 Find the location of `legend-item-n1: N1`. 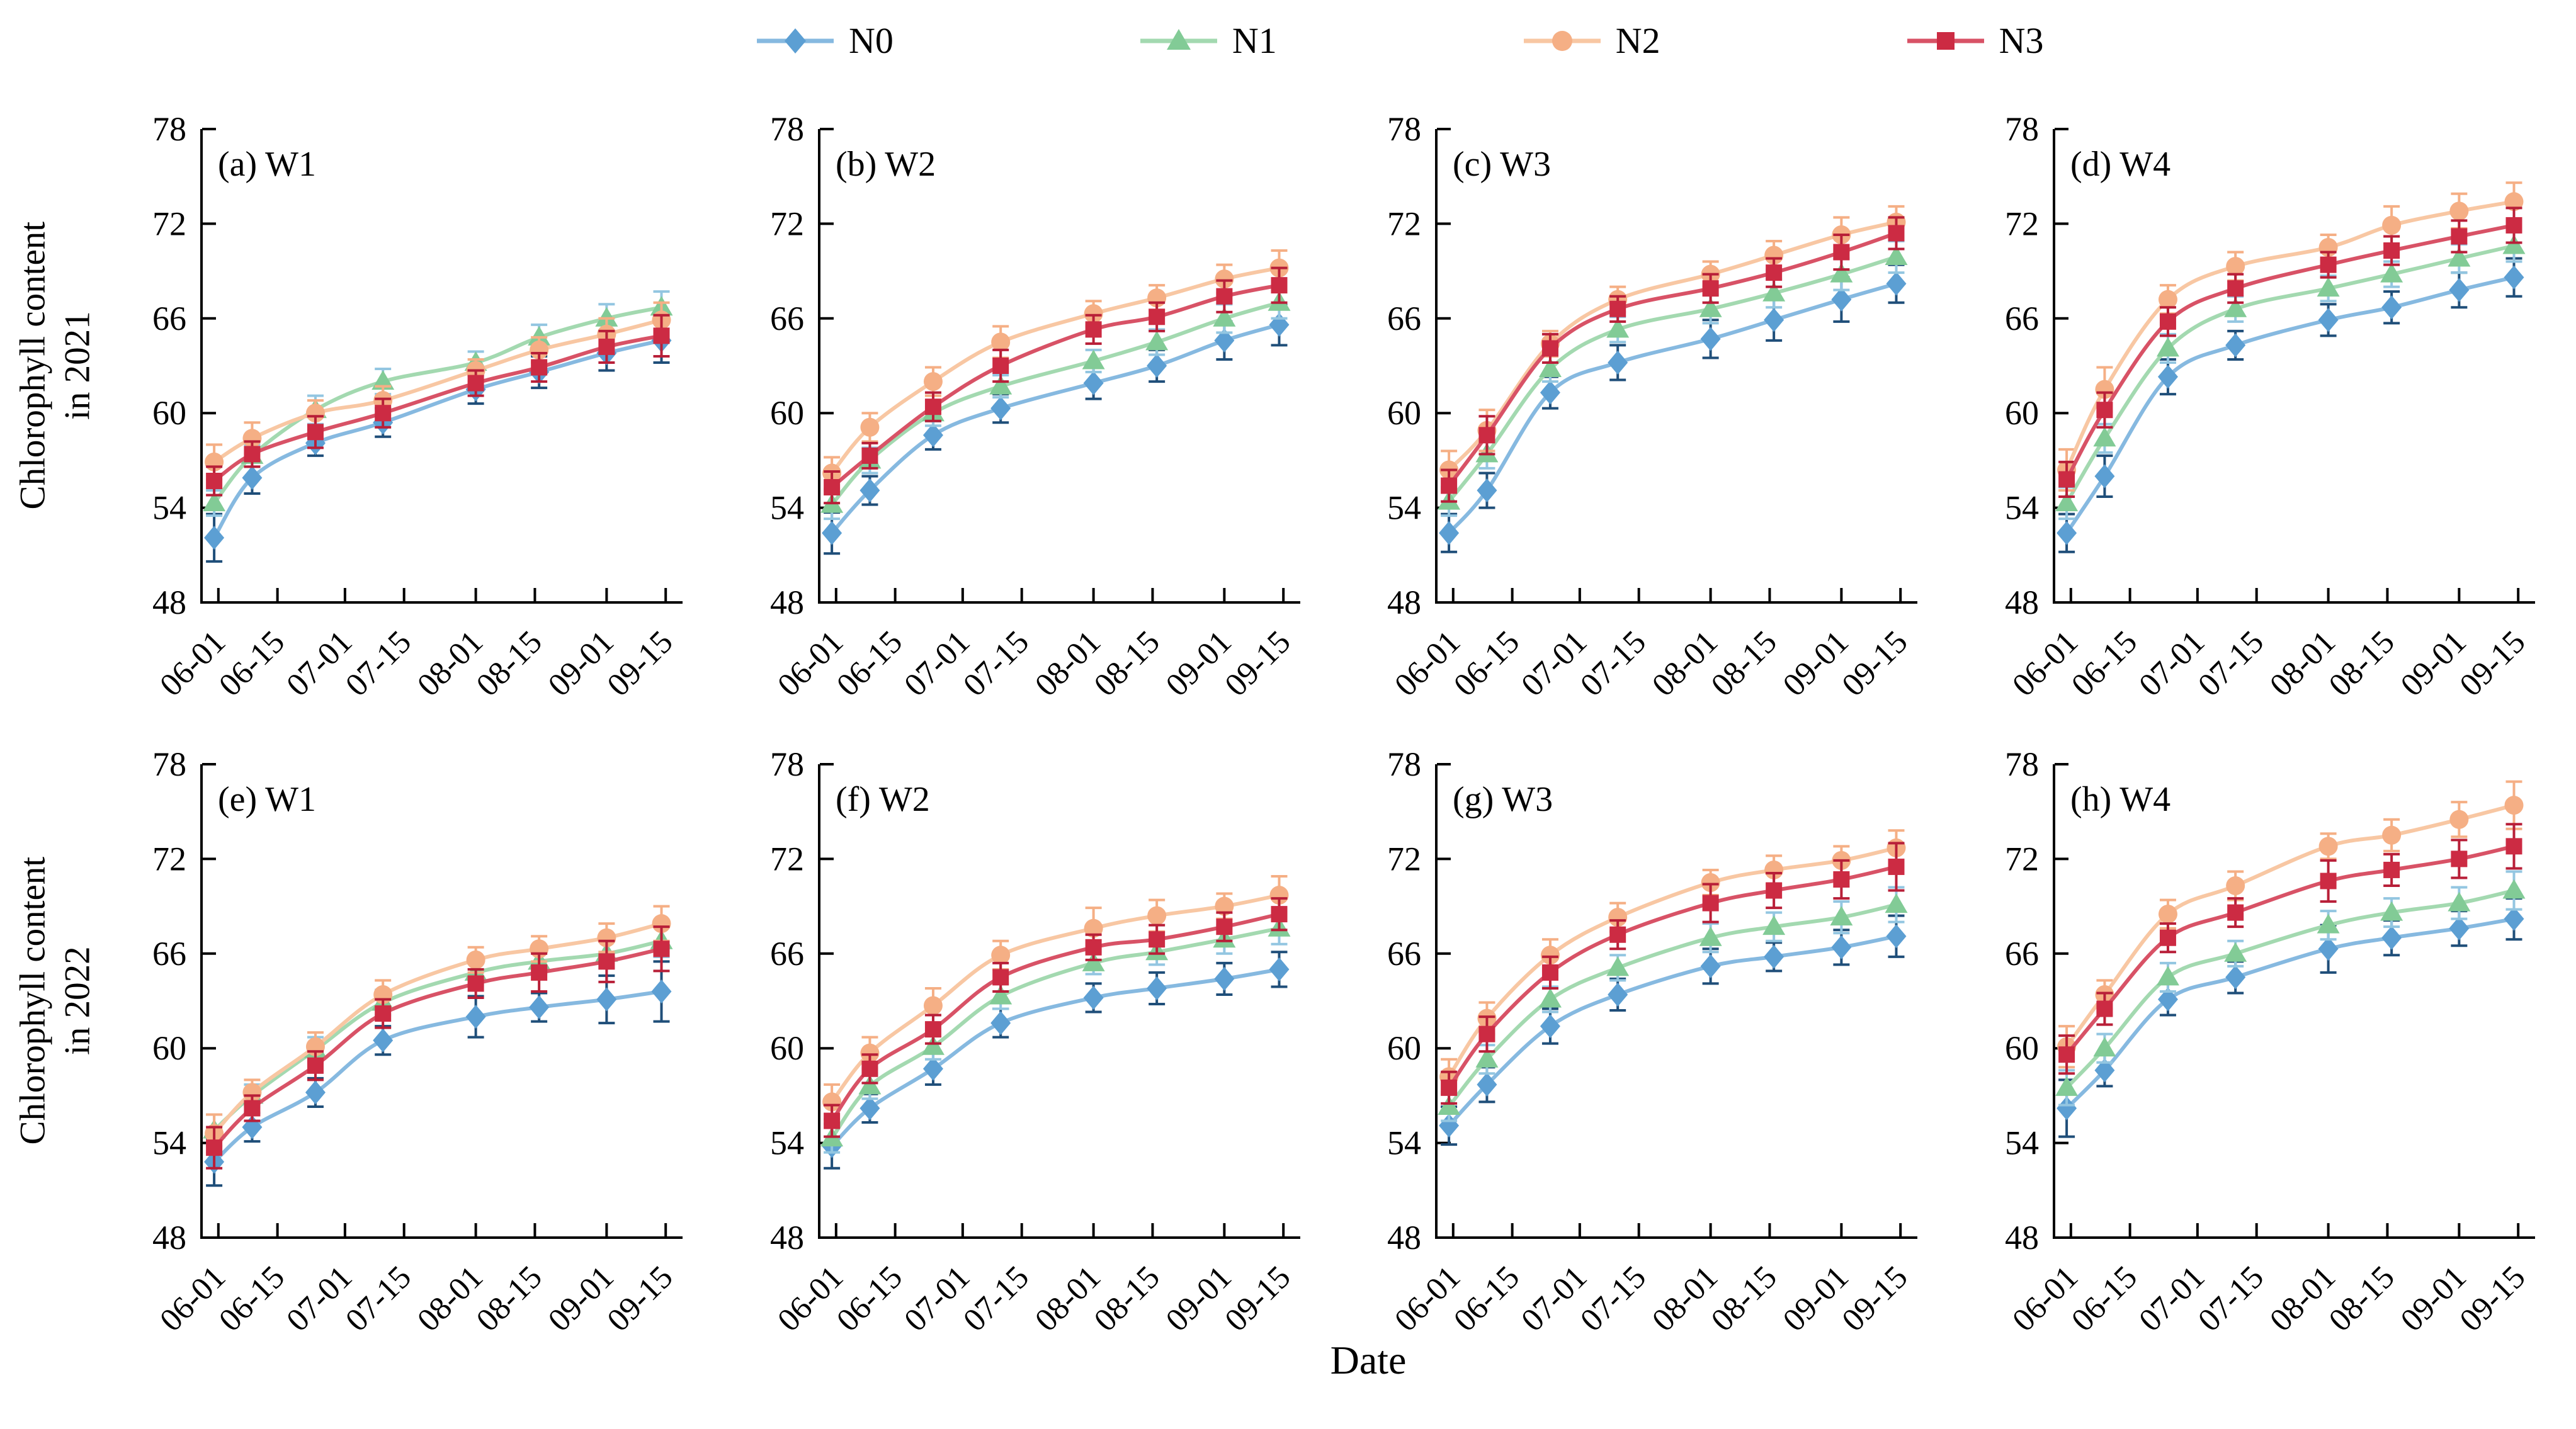

legend-item-n1: N1 is located at coordinates (1207, 41).